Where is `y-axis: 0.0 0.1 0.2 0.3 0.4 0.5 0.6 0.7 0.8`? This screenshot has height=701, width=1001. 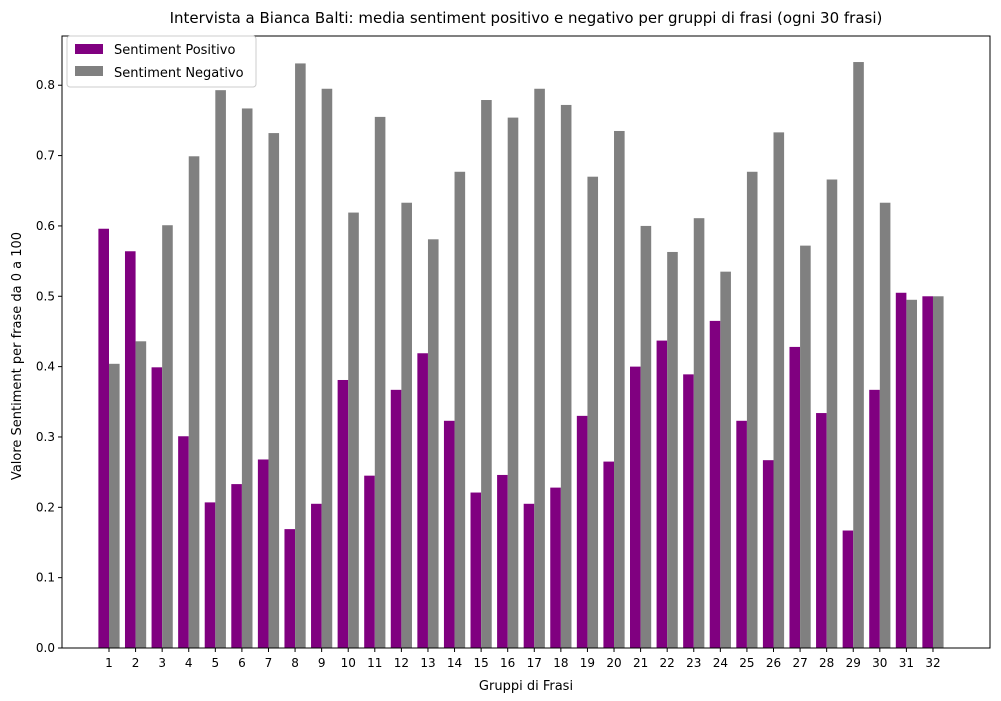
y-axis: 0.0 0.1 0.2 0.3 0.4 0.5 0.6 0.7 0.8 is located at coordinates (49, 366).